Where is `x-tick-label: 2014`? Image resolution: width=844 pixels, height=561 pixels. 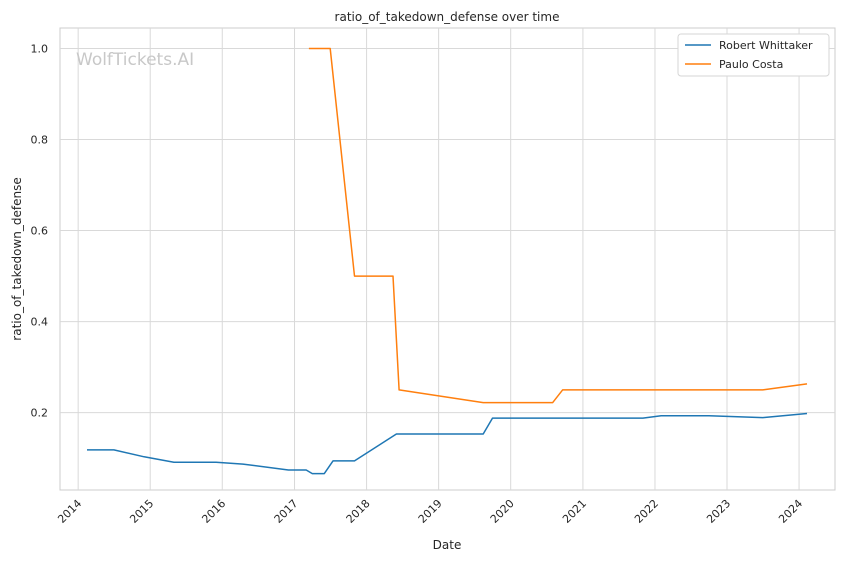 x-tick-label: 2014 is located at coordinates (69, 511).